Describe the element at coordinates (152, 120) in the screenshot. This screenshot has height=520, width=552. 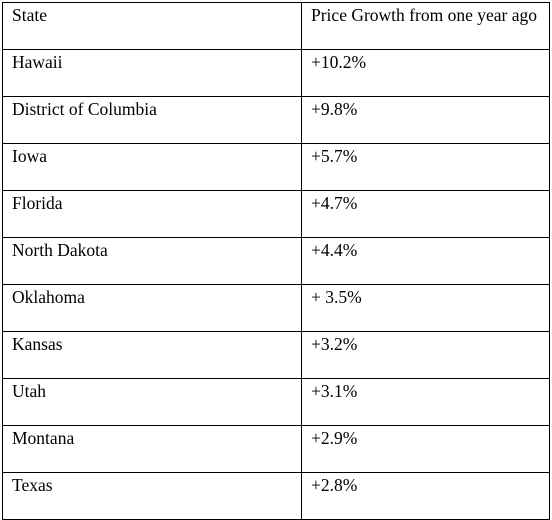
I see `state-cell: District of Columbia` at that location.